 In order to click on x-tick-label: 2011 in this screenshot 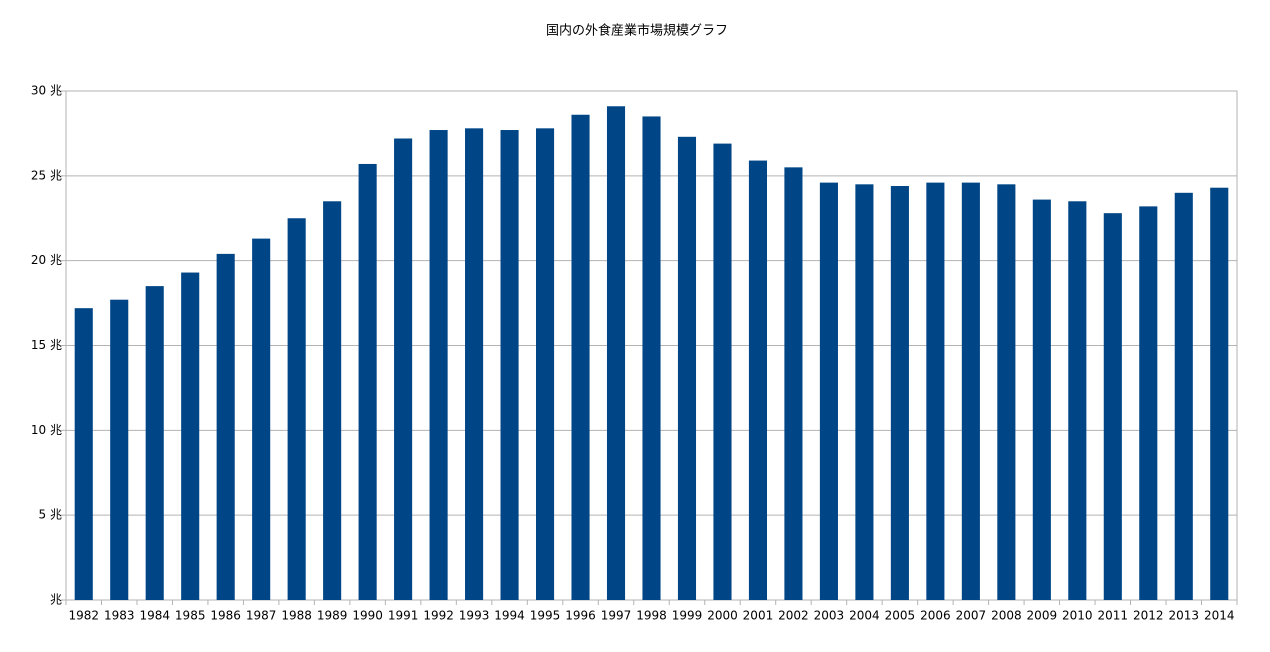, I will do `click(1113, 616)`.